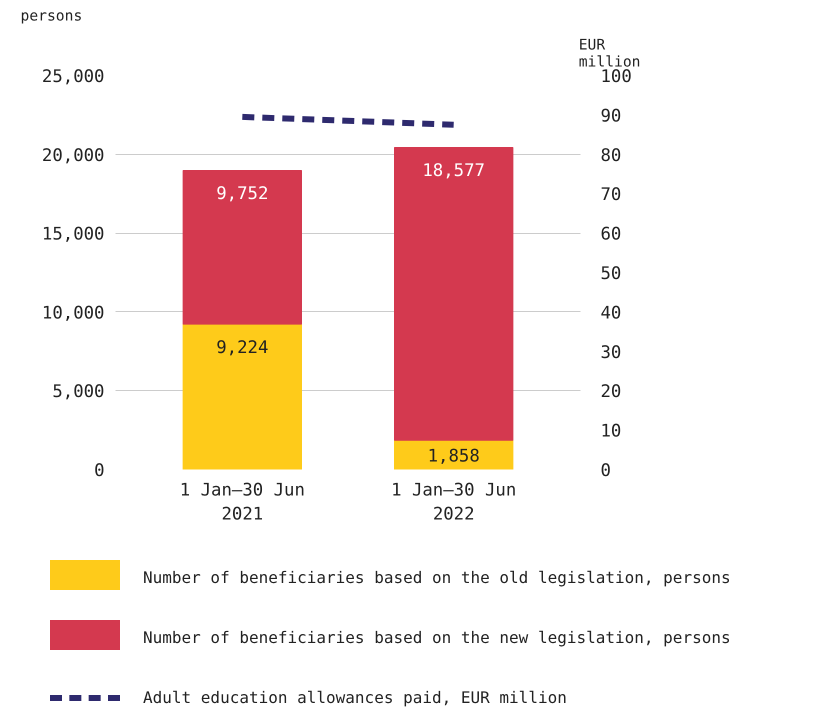 The height and width of the screenshot is (721, 821). I want to click on y-axis-title: persons, so click(51, 16).